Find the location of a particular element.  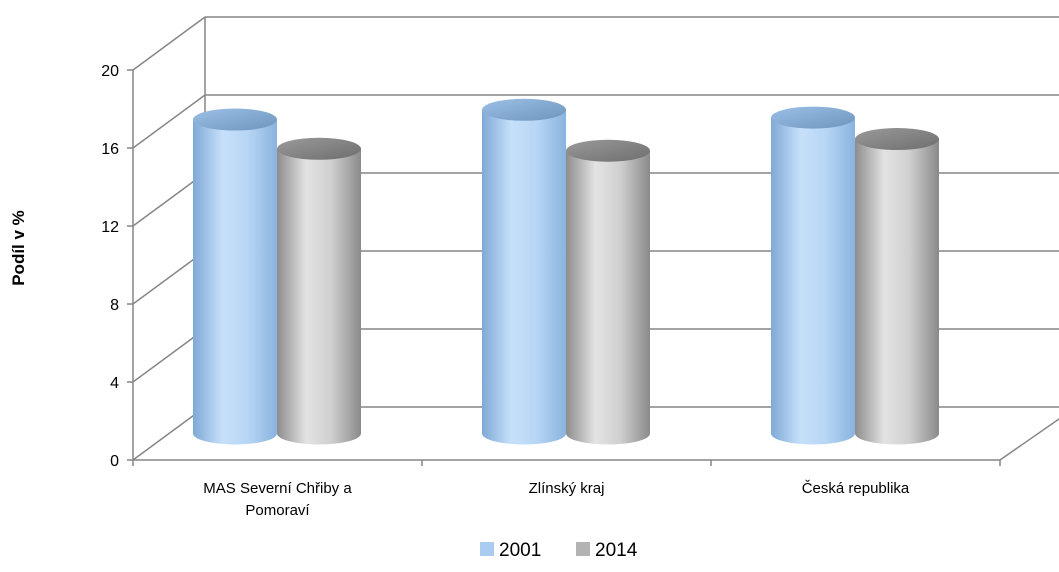

legend: 2001 2014 is located at coordinates (559, 550).